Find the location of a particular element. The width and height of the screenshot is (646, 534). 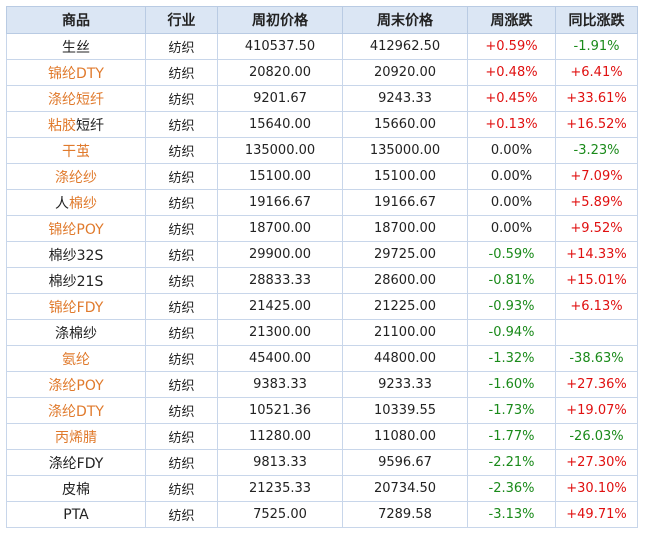

yoy-change-cell: +6.13% is located at coordinates (596, 306).